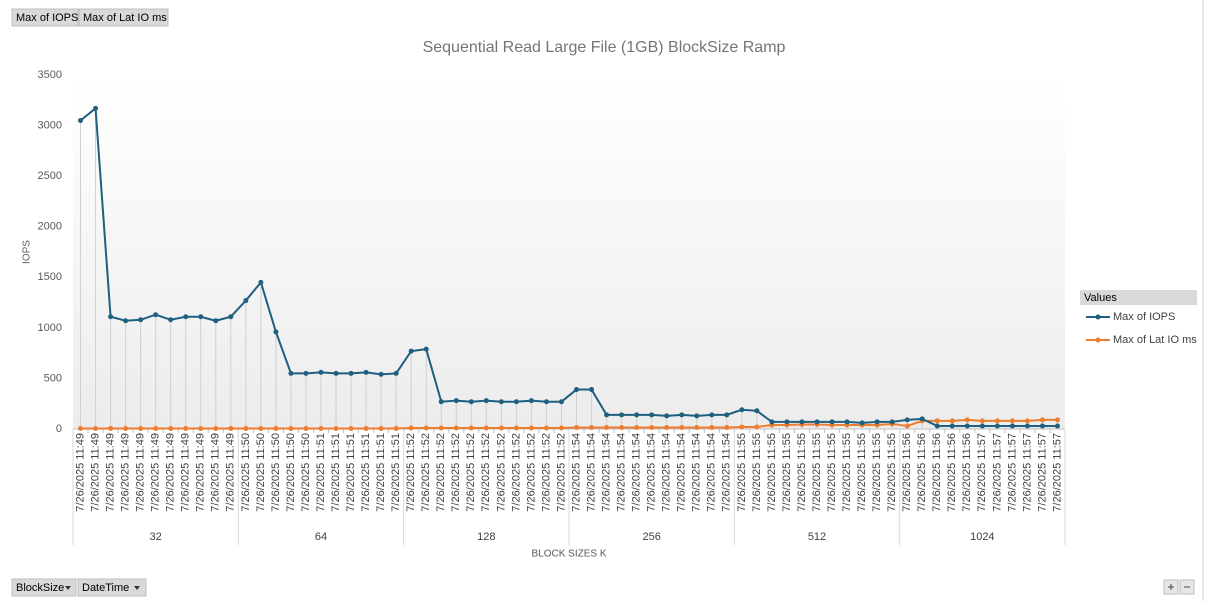  What do you see at coordinates (1100, 298) in the screenshot?
I see `legend-title: Values` at bounding box center [1100, 298].